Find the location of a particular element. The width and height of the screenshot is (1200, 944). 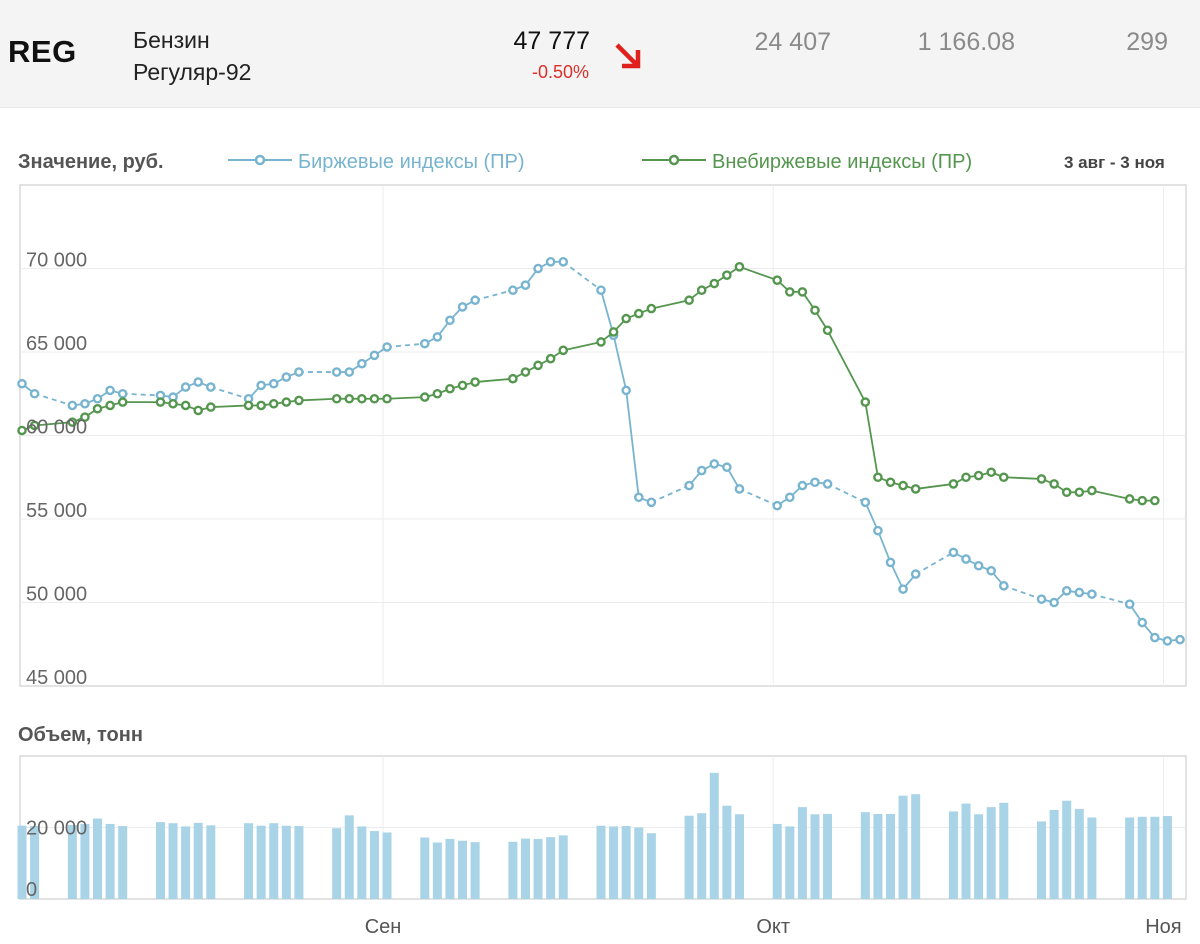

date-range: 3 авг - 3 ноя is located at coordinates (1114, 162).